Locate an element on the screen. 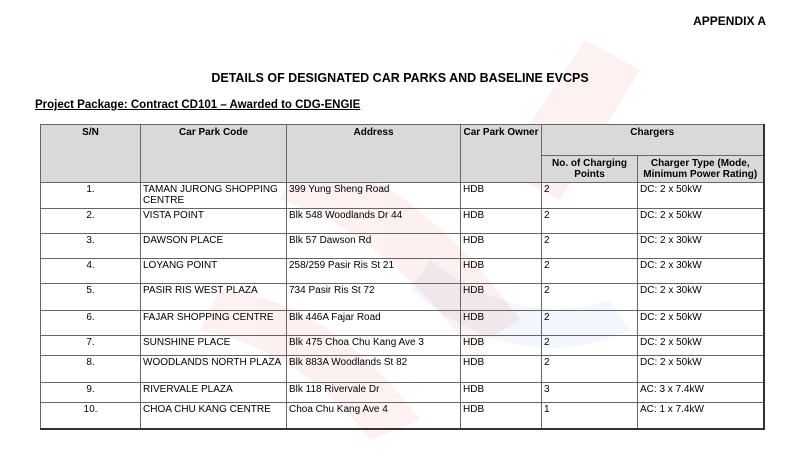 This screenshot has width=800, height=454. header-address: Address is located at coordinates (373, 153).